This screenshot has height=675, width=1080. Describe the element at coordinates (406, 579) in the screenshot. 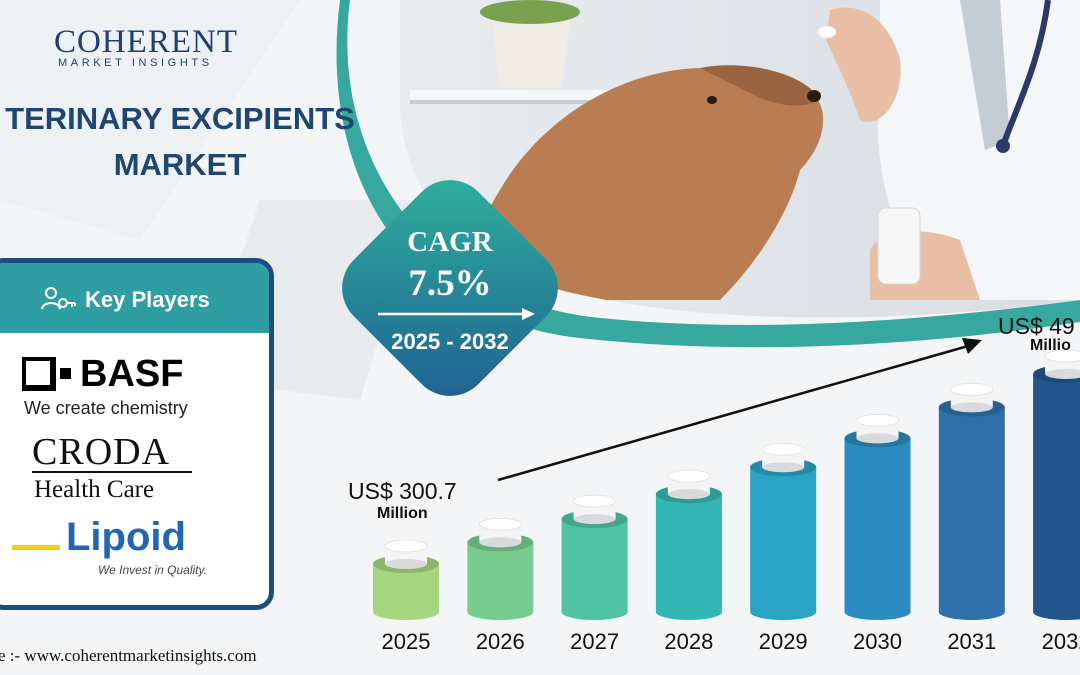

I see `bar-2025` at that location.